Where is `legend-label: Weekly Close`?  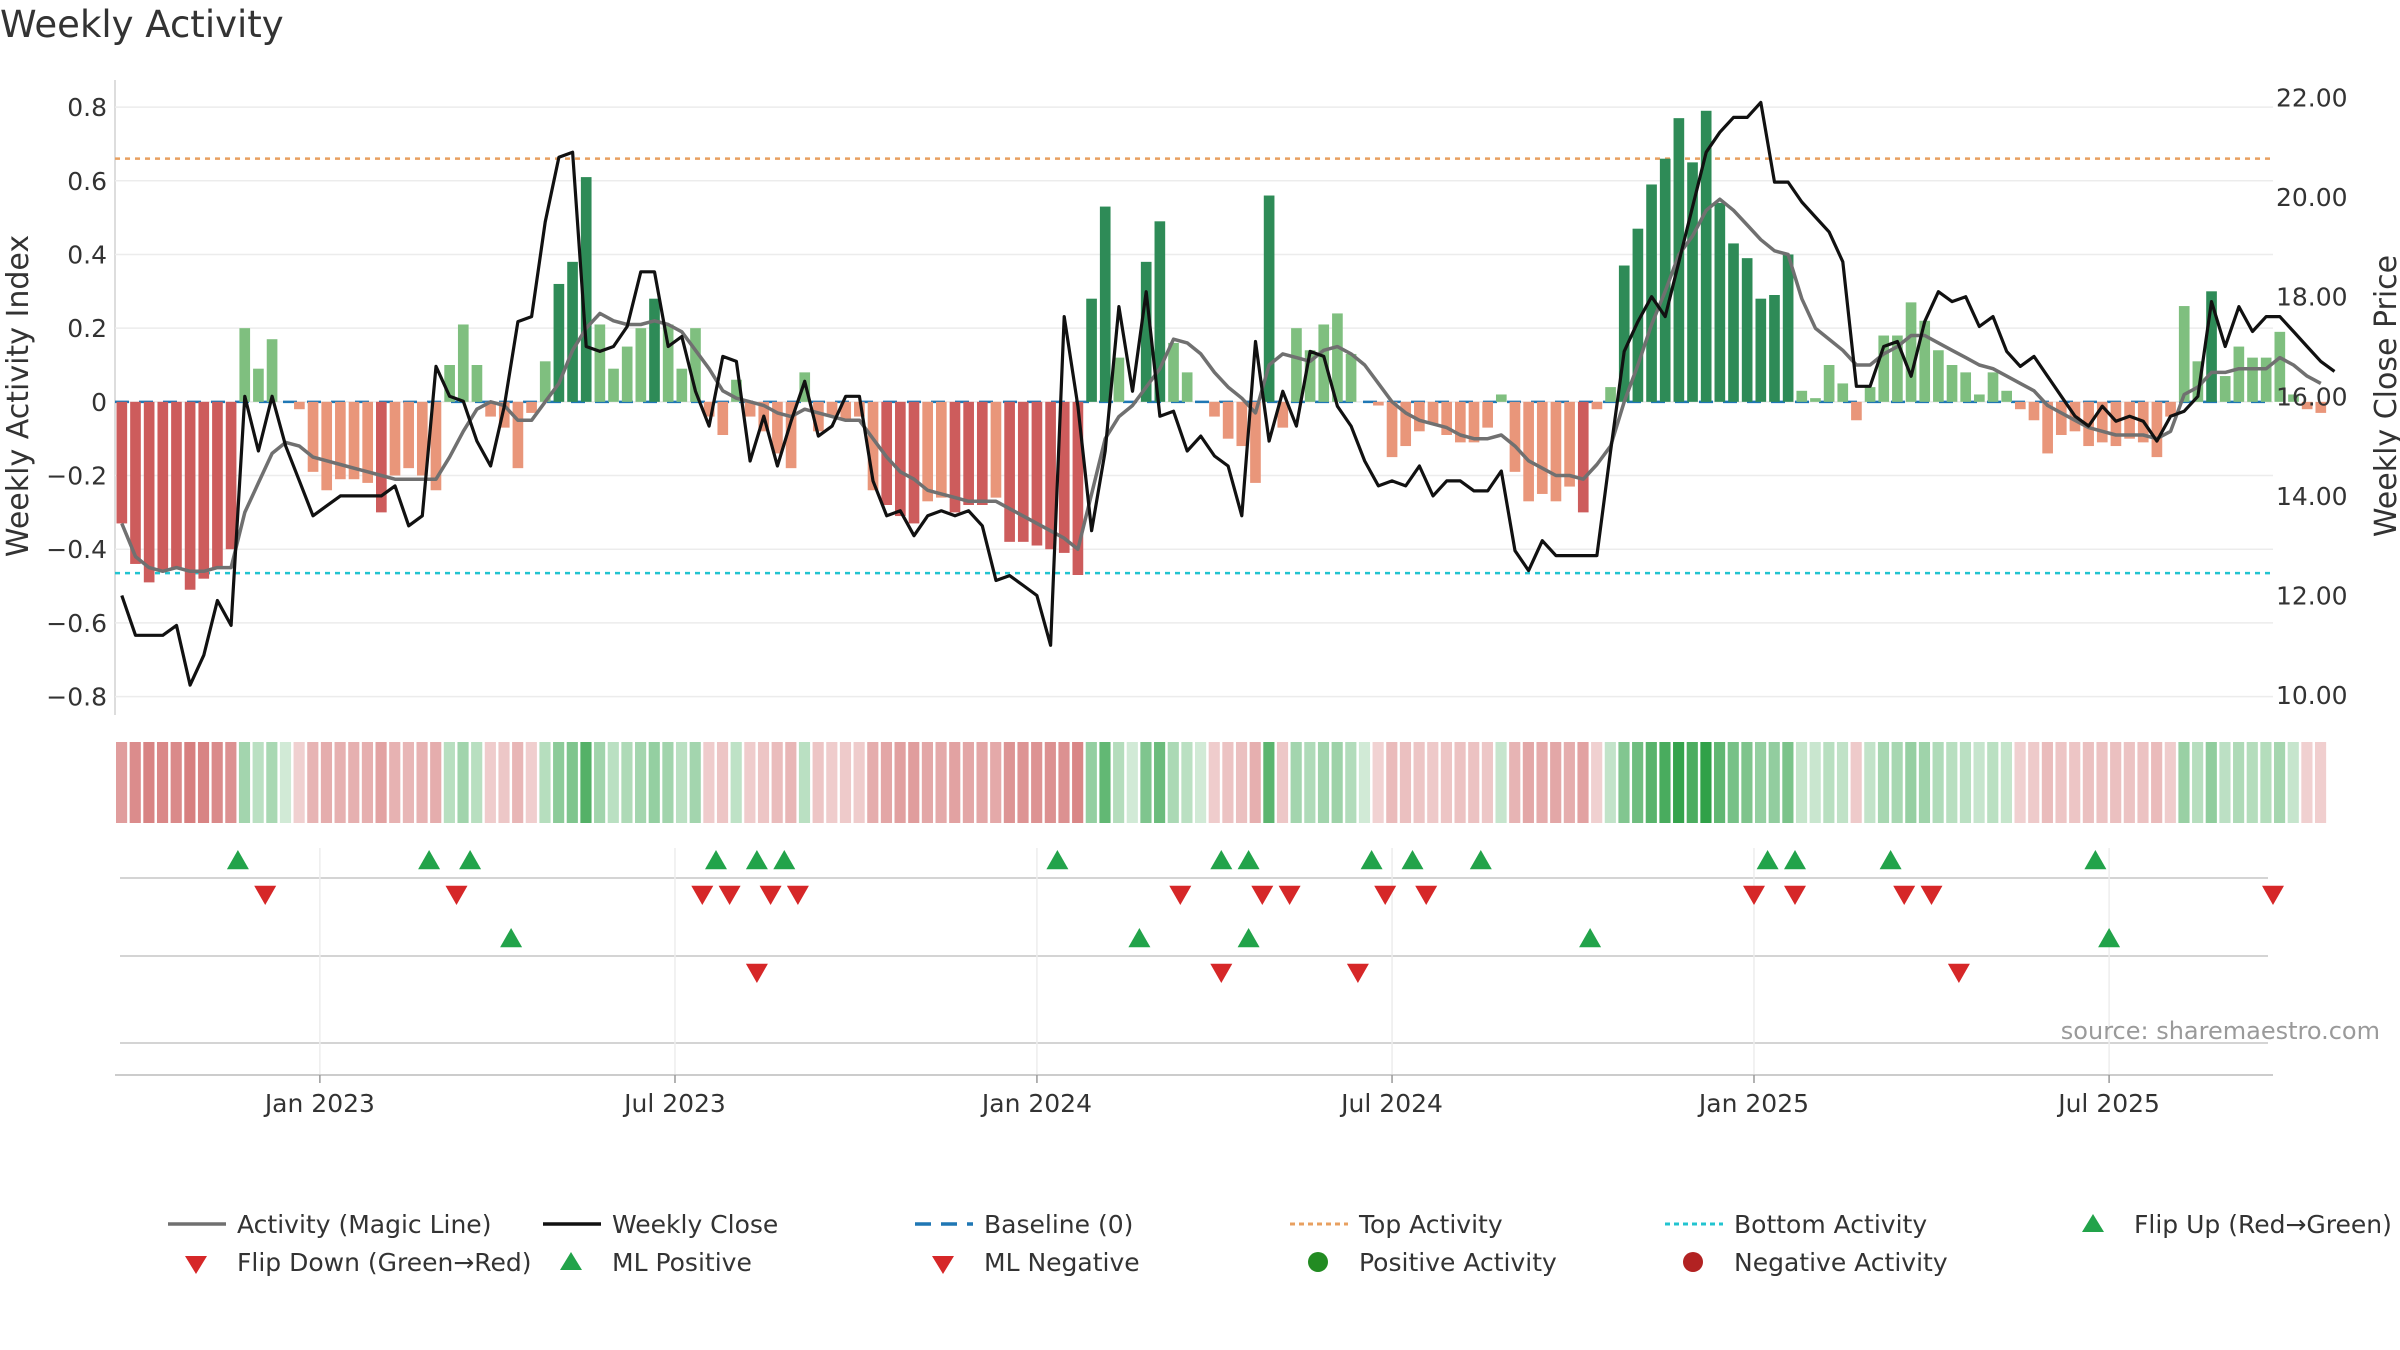 legend-label: Weekly Close is located at coordinates (695, 1224).